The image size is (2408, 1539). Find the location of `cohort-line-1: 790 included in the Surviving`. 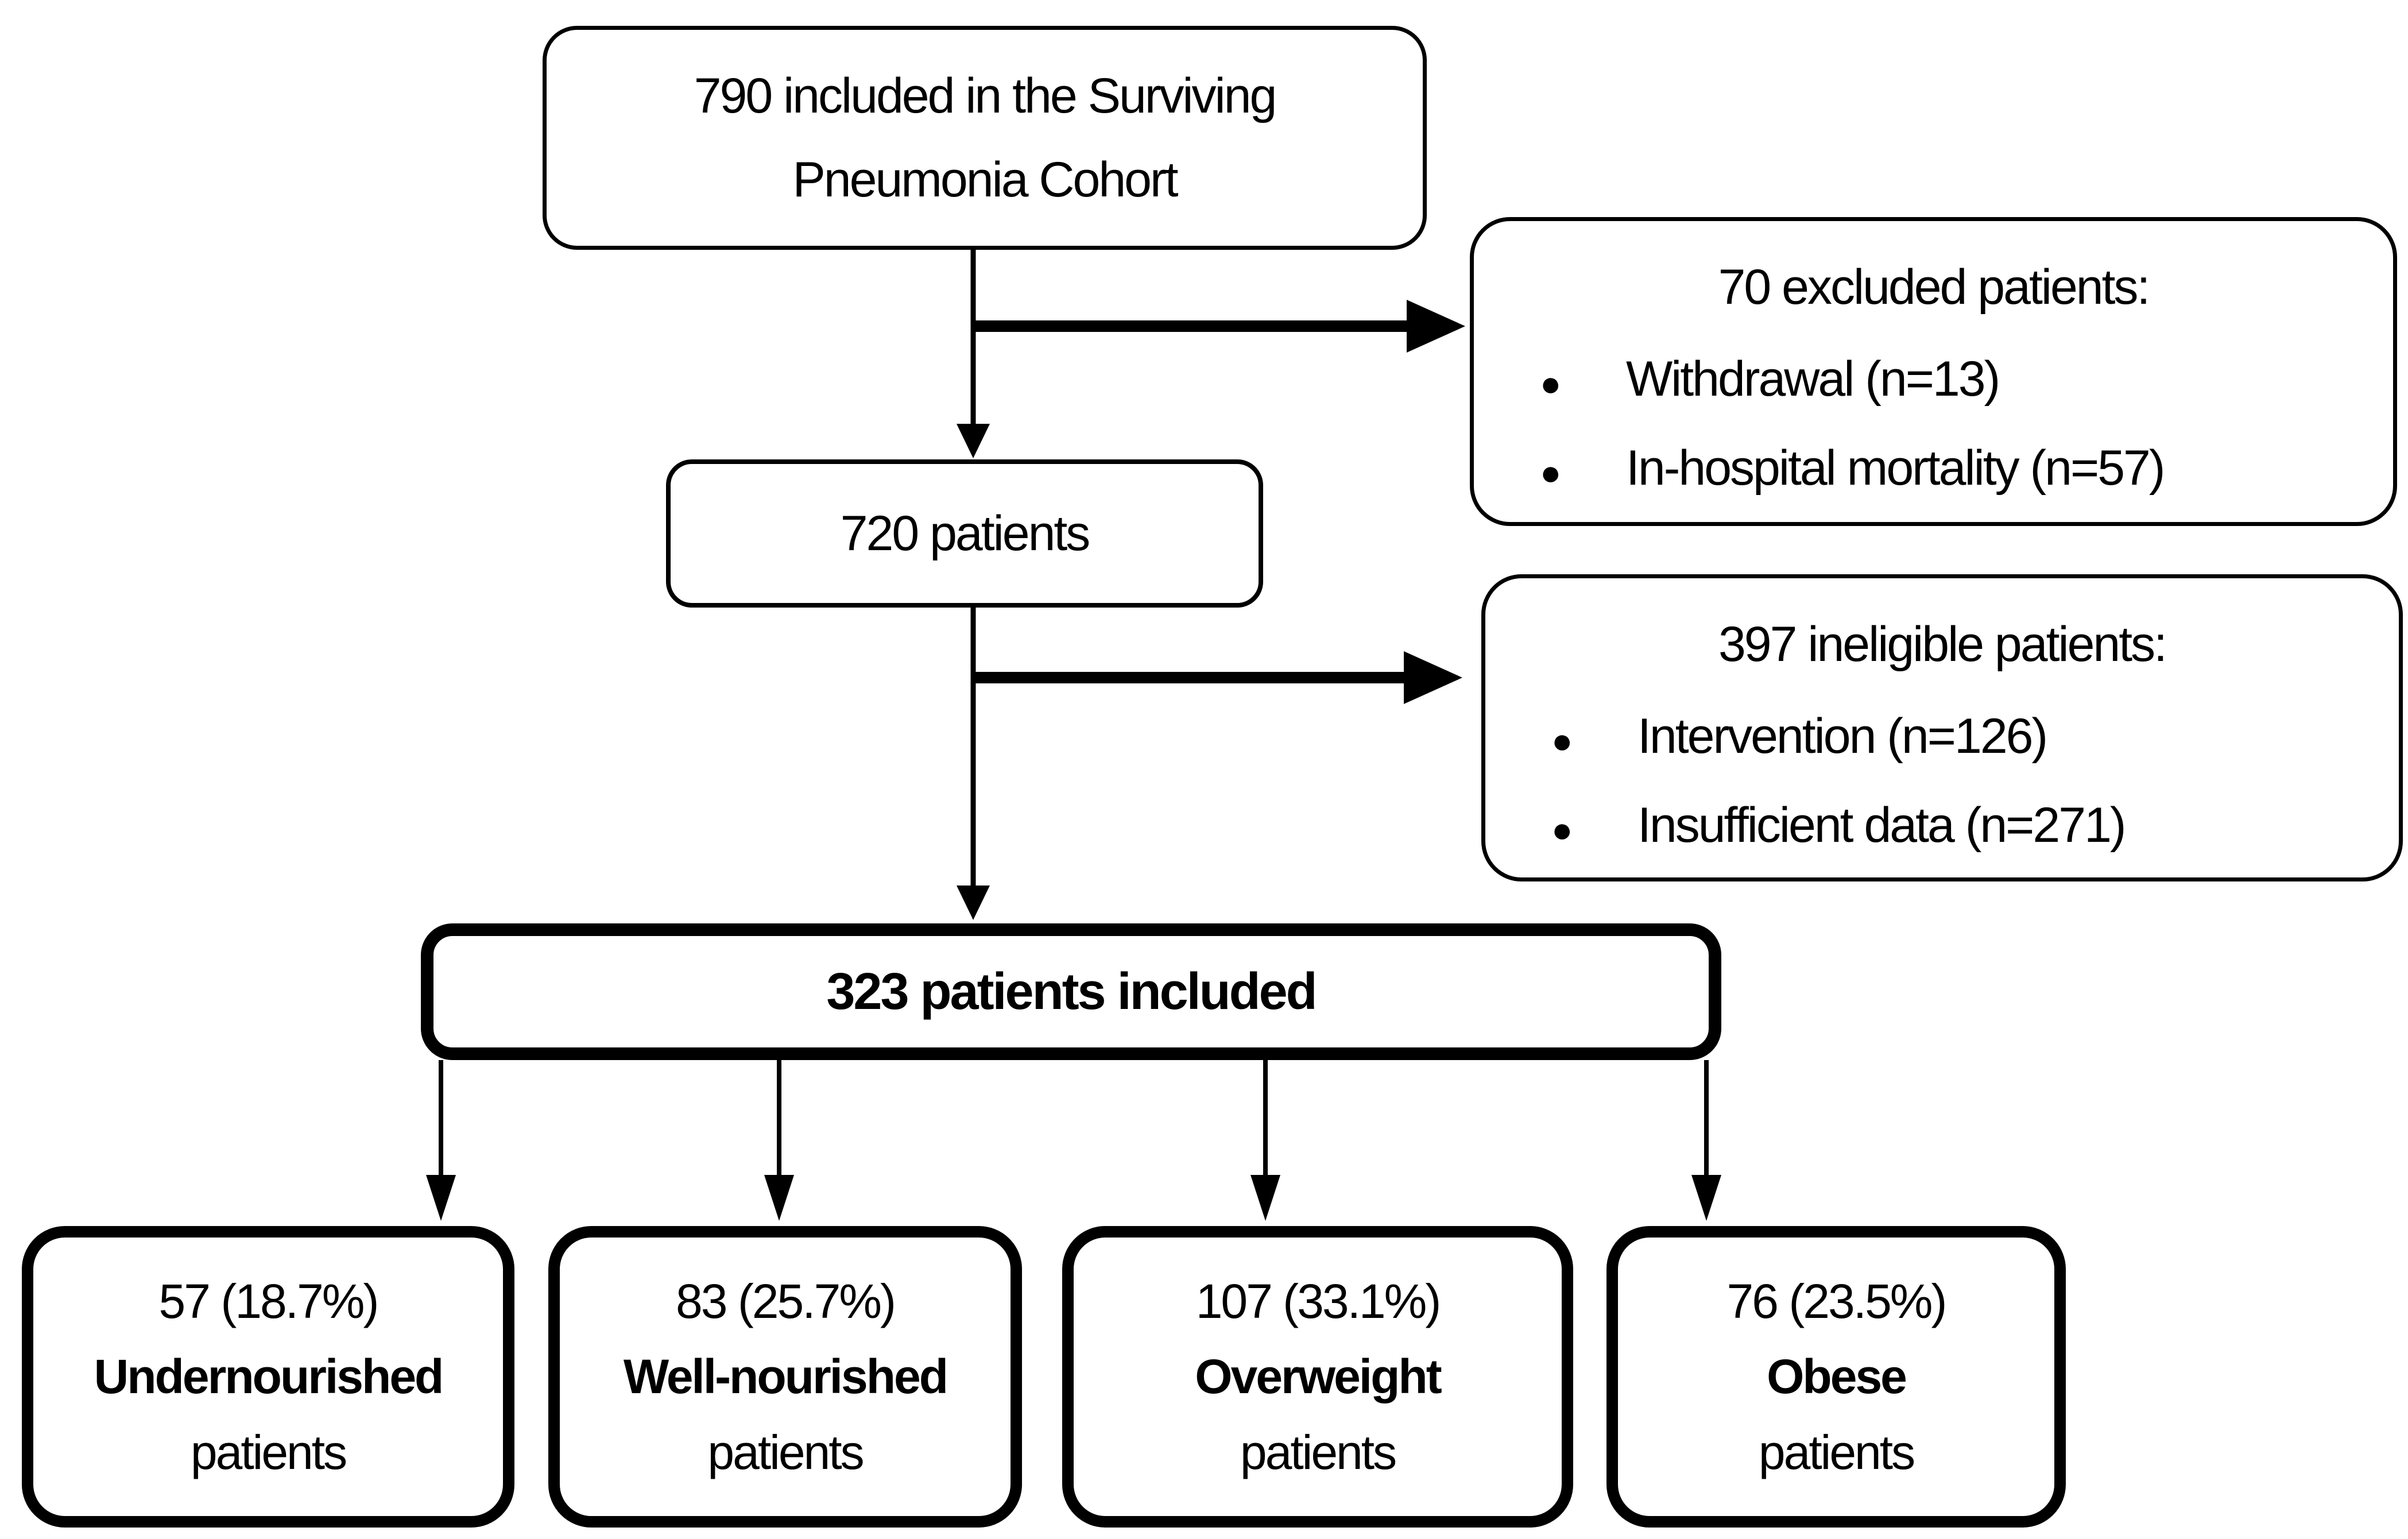

cohort-line-1: 790 included in the Surviving is located at coordinates (985, 95).